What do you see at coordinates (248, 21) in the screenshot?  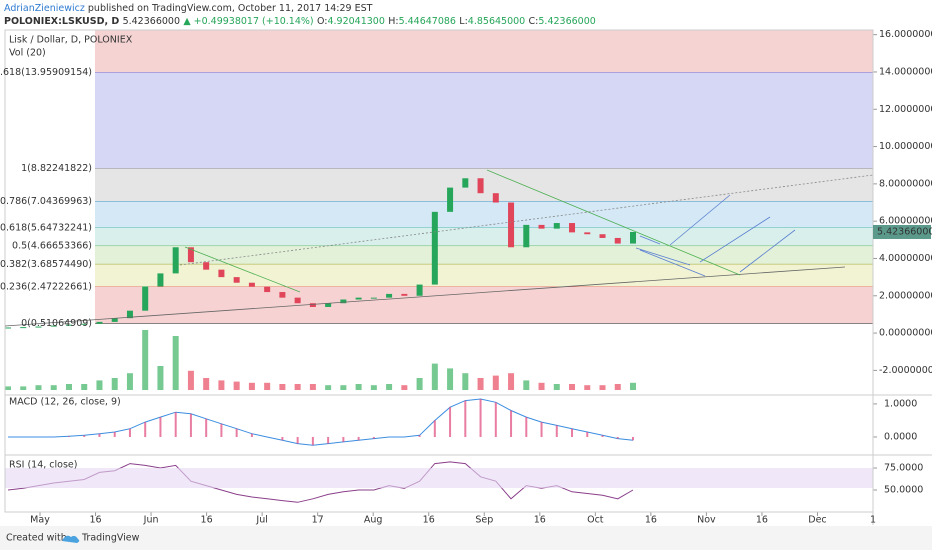 I see `change: ▲ +0.49938017 (+10.14%)` at bounding box center [248, 21].